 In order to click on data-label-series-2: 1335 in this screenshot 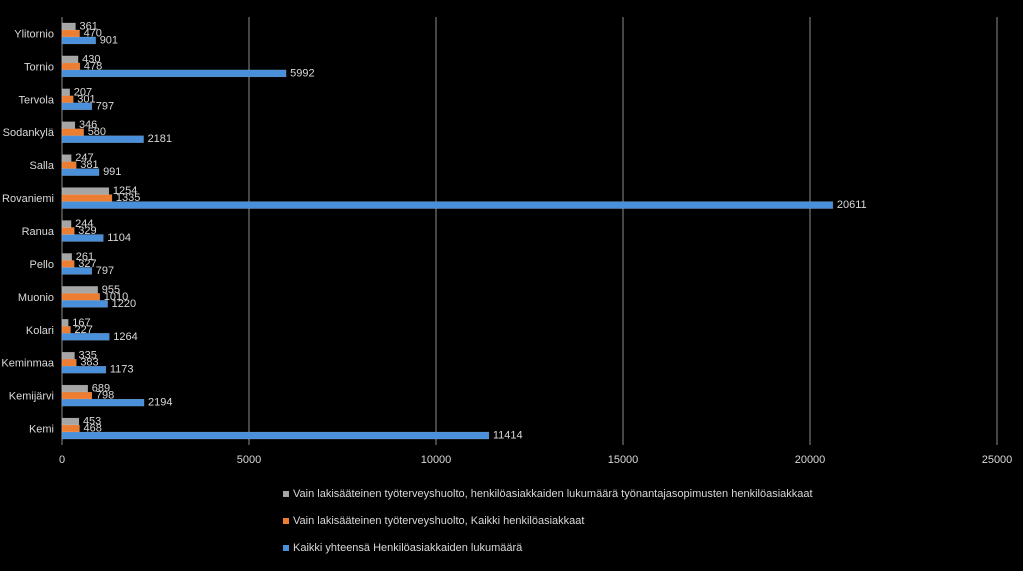, I will do `click(128, 198)`.